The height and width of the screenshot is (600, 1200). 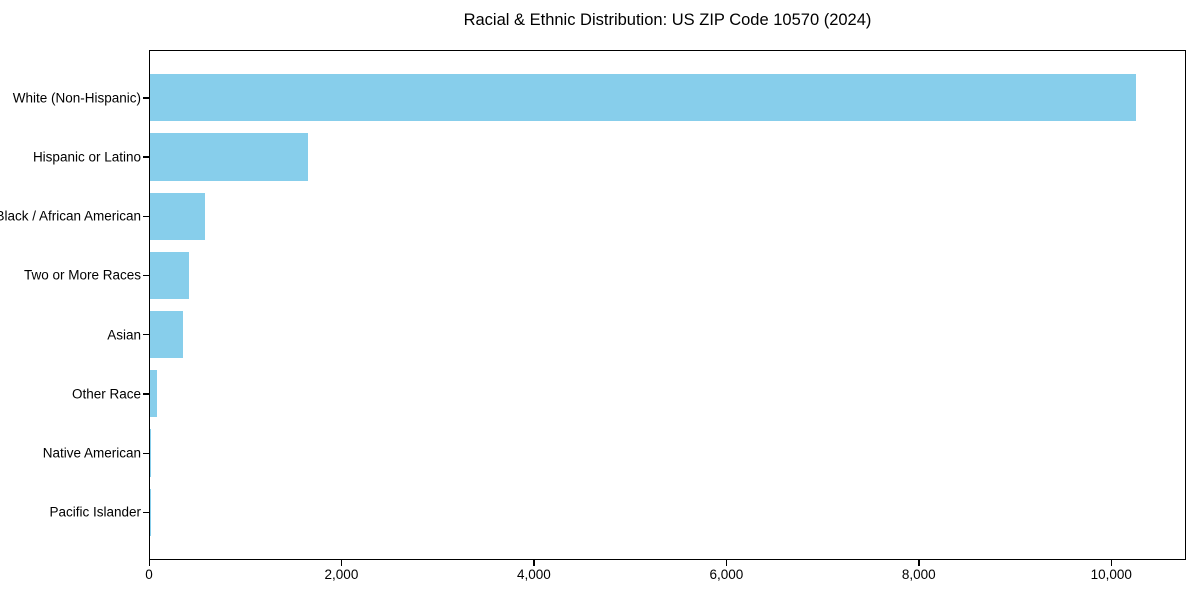 I want to click on y-tick-label: Native American, so click(x=91, y=453).